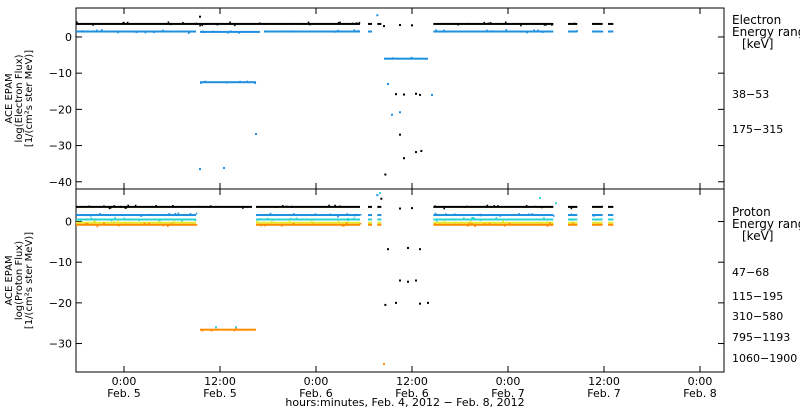 This screenshot has height=410, width=800. What do you see at coordinates (60, 182) in the screenshot?
I see `electron-ytick-label: −40` at bounding box center [60, 182].